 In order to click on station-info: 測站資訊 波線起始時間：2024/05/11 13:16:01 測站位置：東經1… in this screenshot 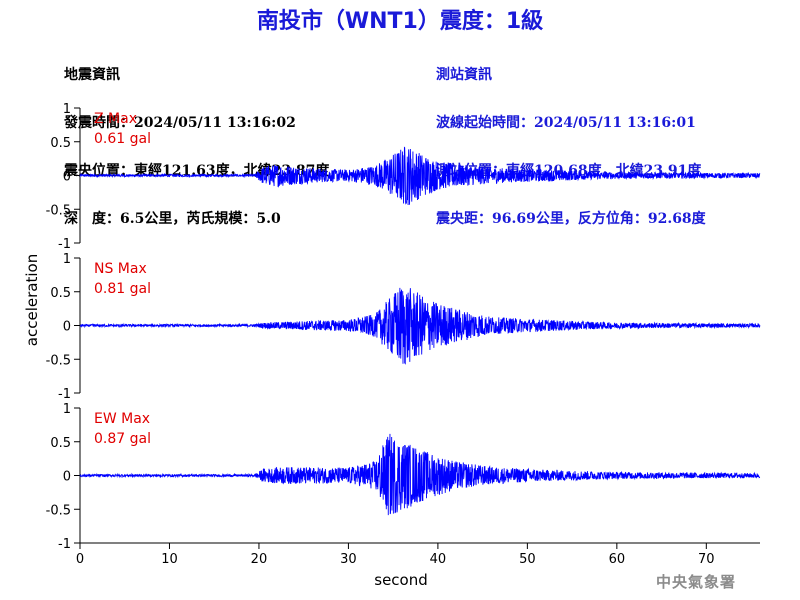, I will do `click(571, 139)`.